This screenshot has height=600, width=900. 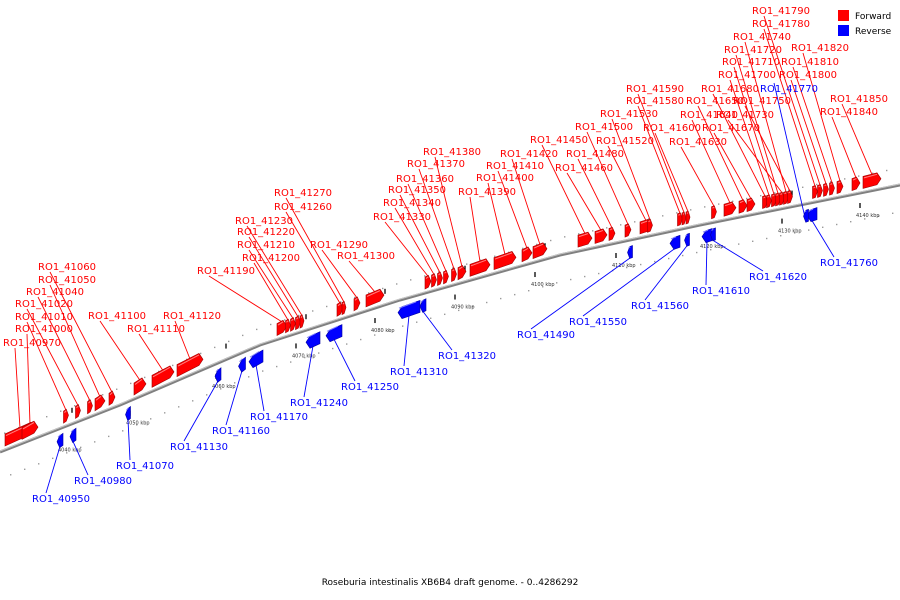 I want to click on gene-label-ro1-41050: RO1_41050, so click(x=67, y=280).